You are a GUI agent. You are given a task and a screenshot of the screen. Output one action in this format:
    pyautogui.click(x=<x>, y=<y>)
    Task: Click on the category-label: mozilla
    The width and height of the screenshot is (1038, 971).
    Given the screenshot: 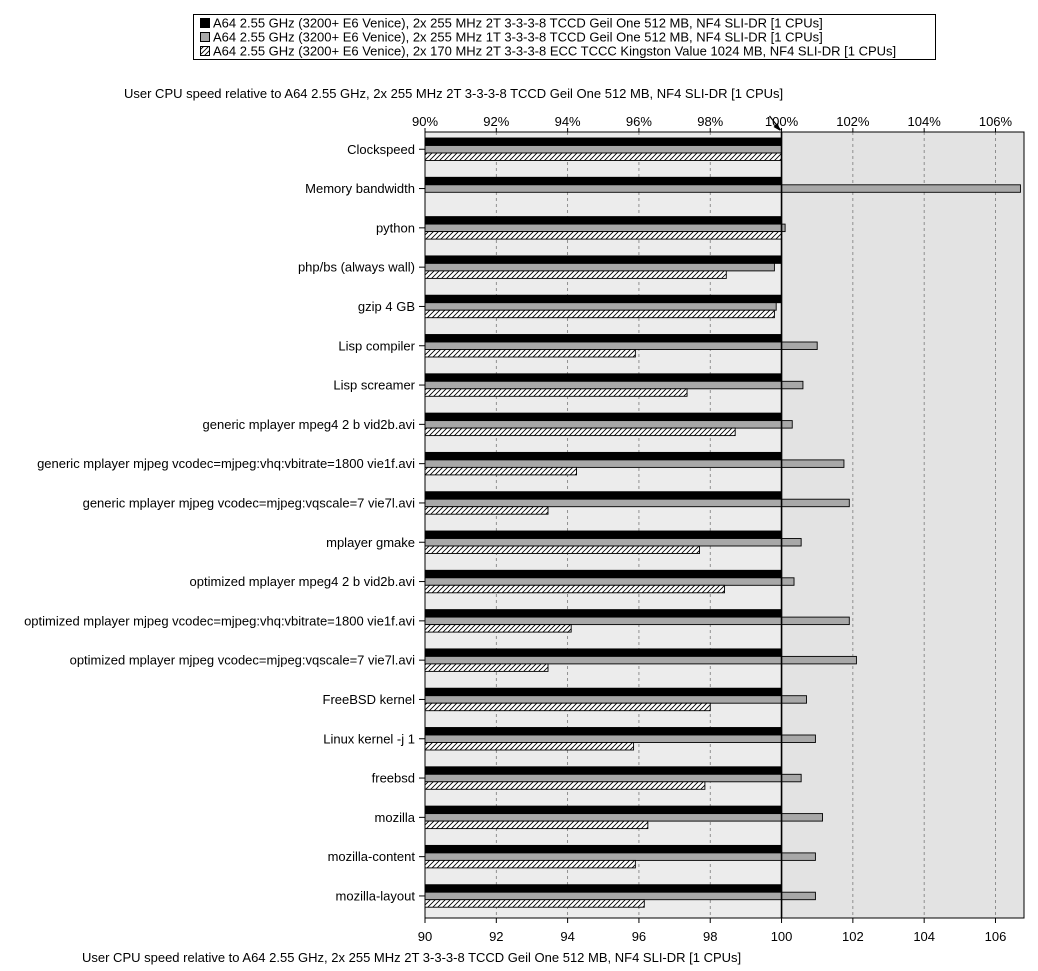 What is the action you would take?
    pyautogui.click(x=395, y=817)
    